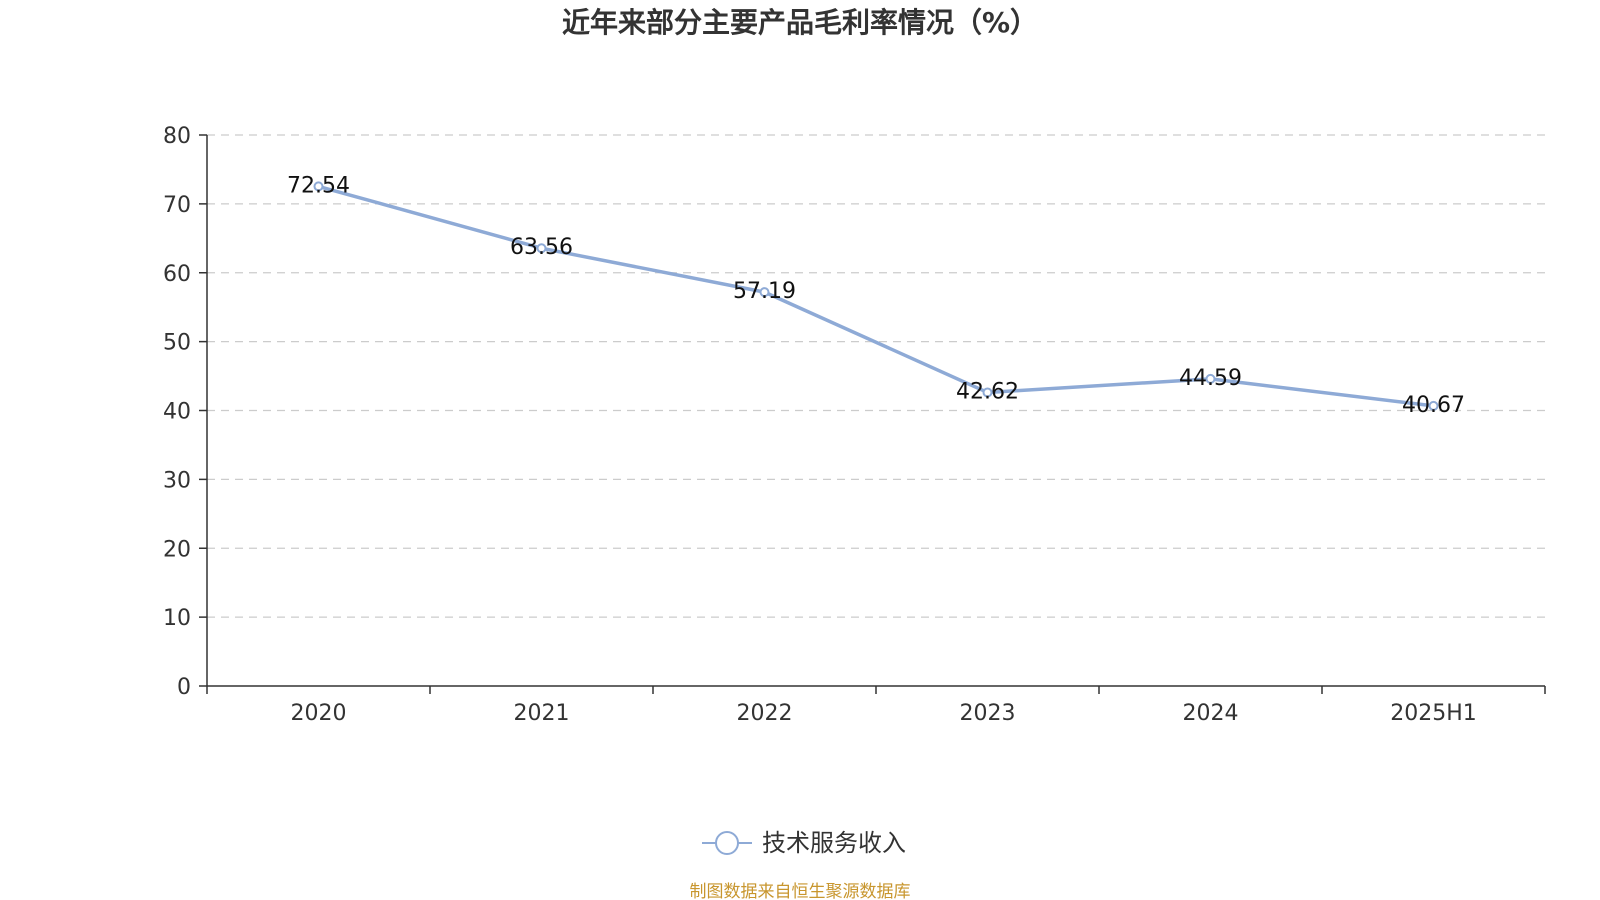  I want to click on data-label: 44.59, so click(1210, 378).